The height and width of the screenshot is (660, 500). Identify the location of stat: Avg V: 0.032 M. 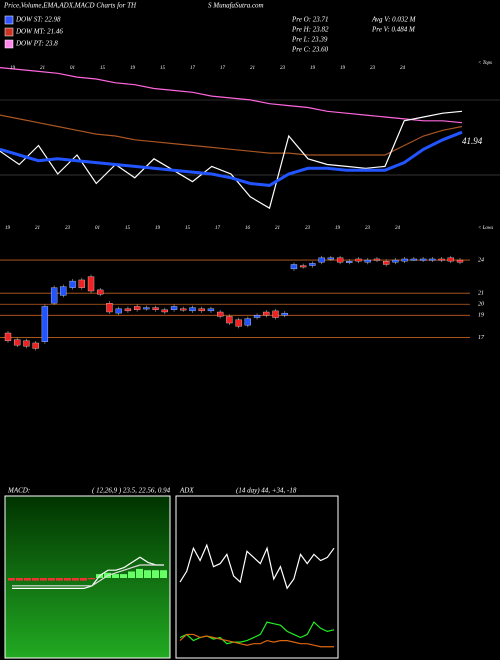
(394, 20).